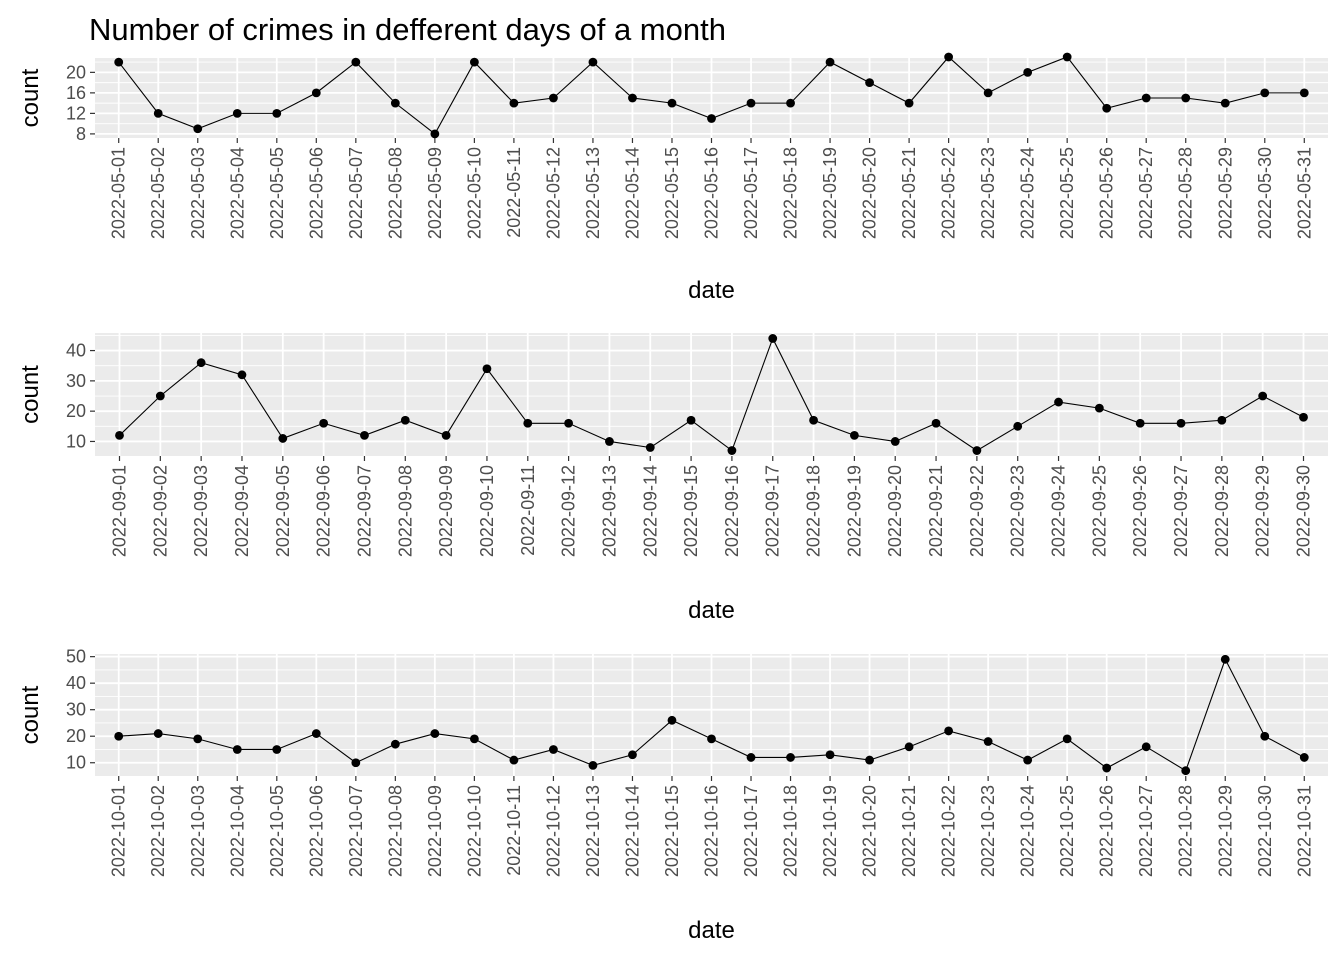 Image resolution: width=1344 pixels, height=965 pixels. Describe the element at coordinates (830, 193) in the screenshot. I see `x-tick-label: 2022-05-19` at that location.